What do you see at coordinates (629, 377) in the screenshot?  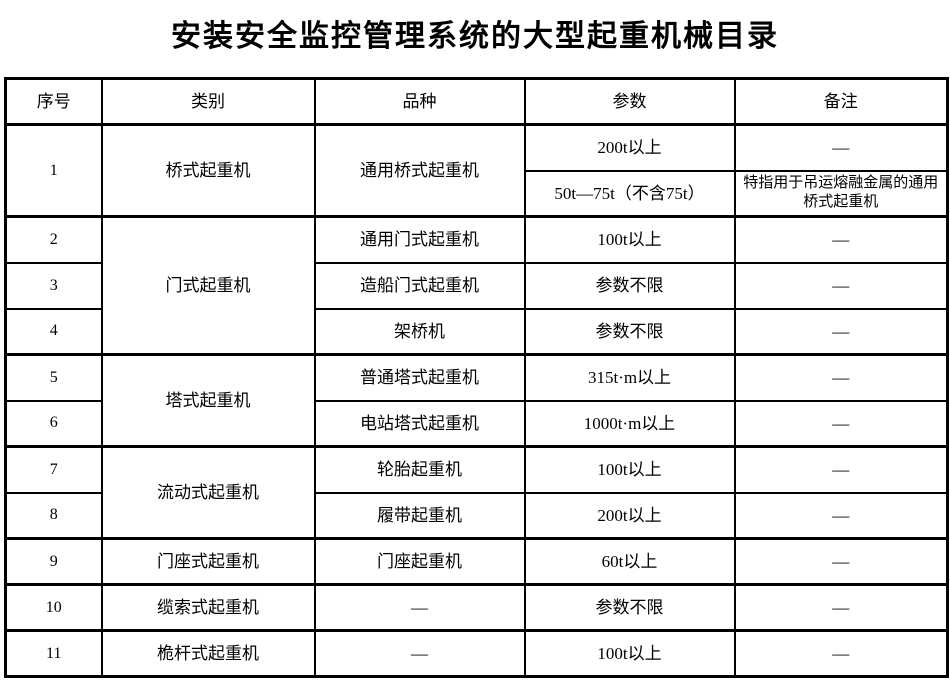 I see `cell-param: 315t·m以上` at bounding box center [629, 377].